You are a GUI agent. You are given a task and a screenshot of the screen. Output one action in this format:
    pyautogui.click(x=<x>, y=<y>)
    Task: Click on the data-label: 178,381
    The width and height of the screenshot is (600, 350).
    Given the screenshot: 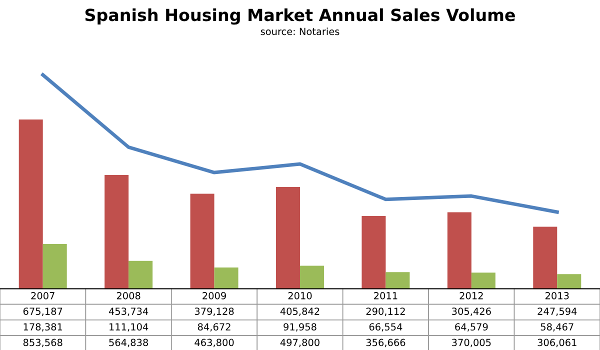 What is the action you would take?
    pyautogui.click(x=43, y=327)
    